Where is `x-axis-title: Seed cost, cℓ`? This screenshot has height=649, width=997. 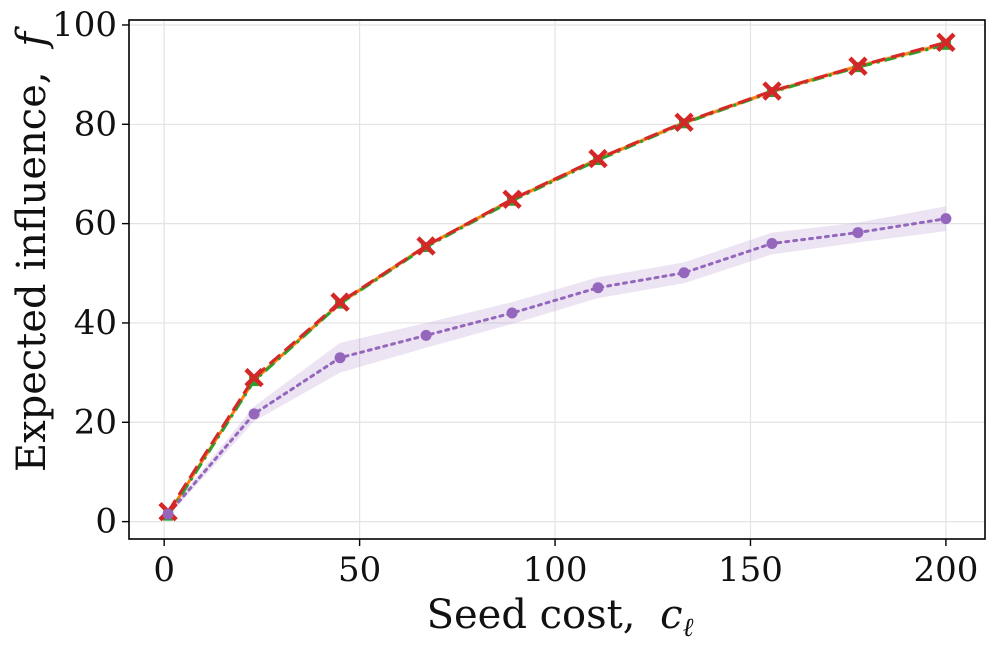 x-axis-title: Seed cost, cℓ is located at coordinates (560, 617).